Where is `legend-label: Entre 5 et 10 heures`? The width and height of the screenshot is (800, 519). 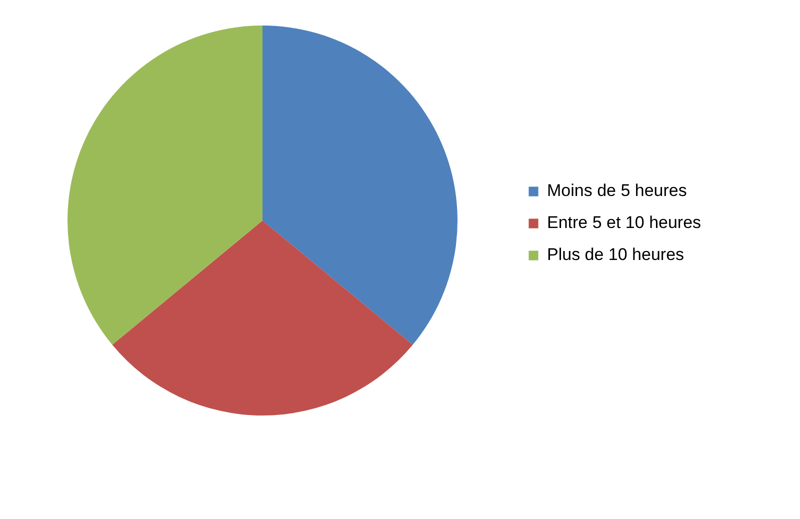 legend-label: Entre 5 et 10 heures is located at coordinates (624, 222).